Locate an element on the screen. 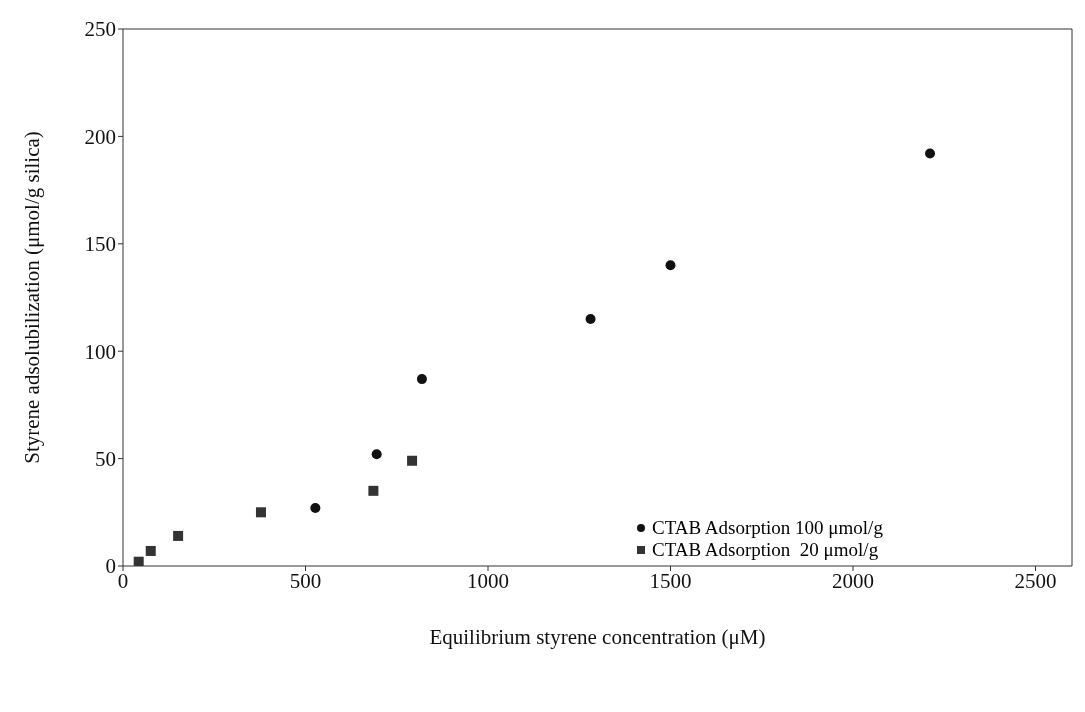 The width and height of the screenshot is (1085, 712). y-tick-label: 200 is located at coordinates (100, 136).